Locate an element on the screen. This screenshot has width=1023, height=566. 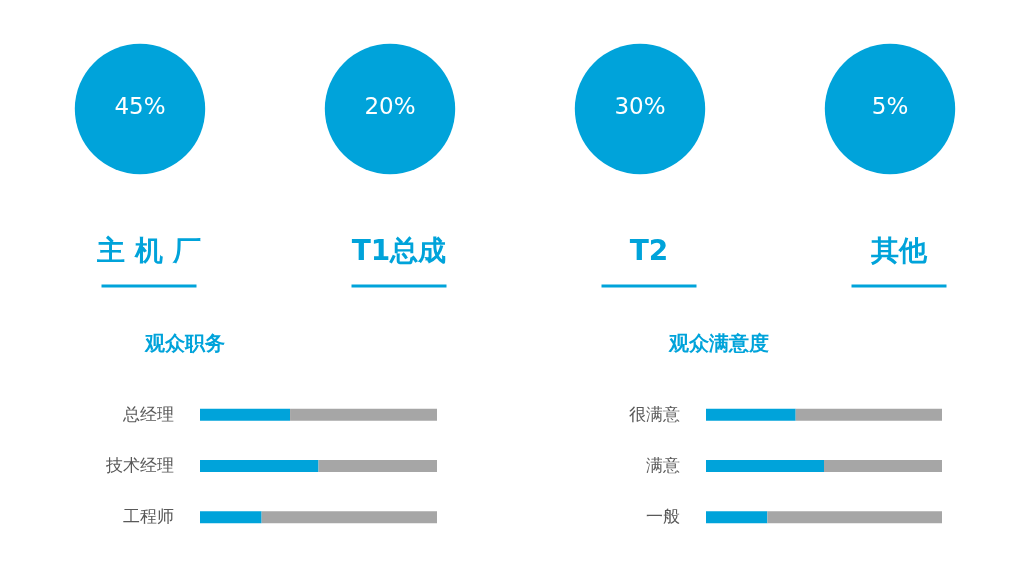
y-tick-label: 技术经理 is located at coordinates (139, 465).